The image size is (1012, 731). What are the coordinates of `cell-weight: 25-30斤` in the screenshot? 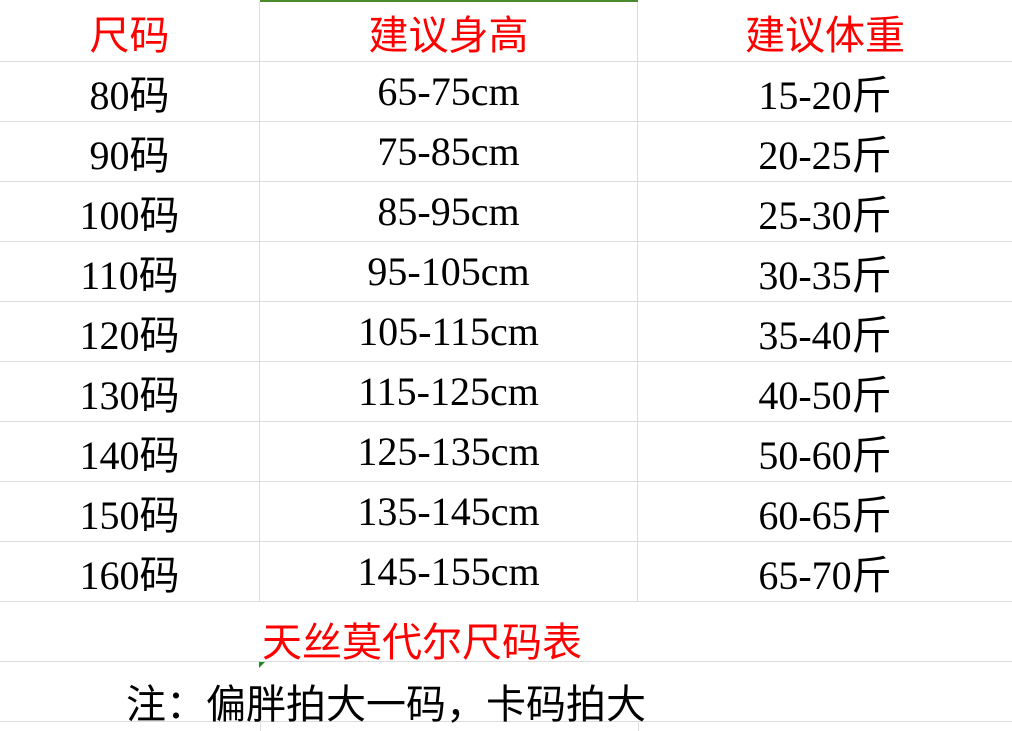 It's located at (825, 215).